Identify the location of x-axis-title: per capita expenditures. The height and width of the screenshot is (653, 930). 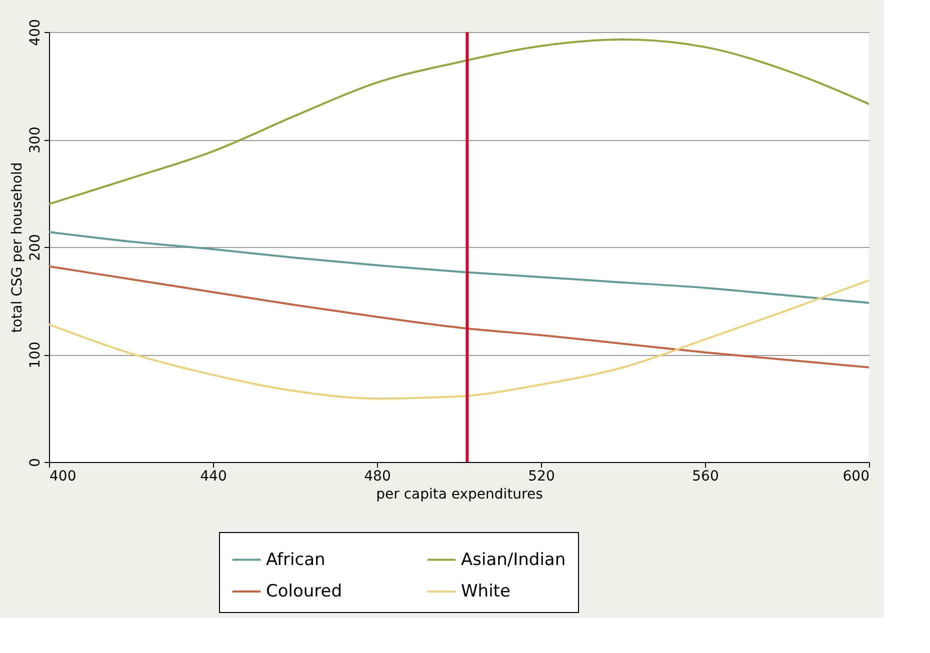
(459, 494).